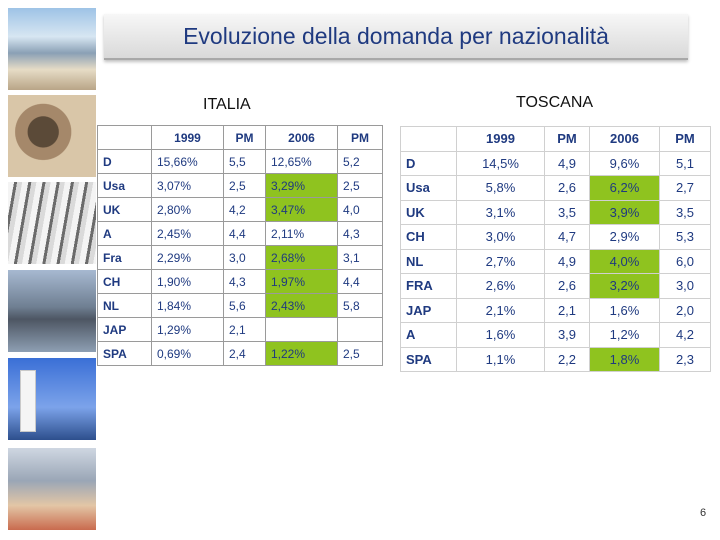  What do you see at coordinates (187, 353) in the screenshot?
I see `table-cell: 0,69%` at bounding box center [187, 353].